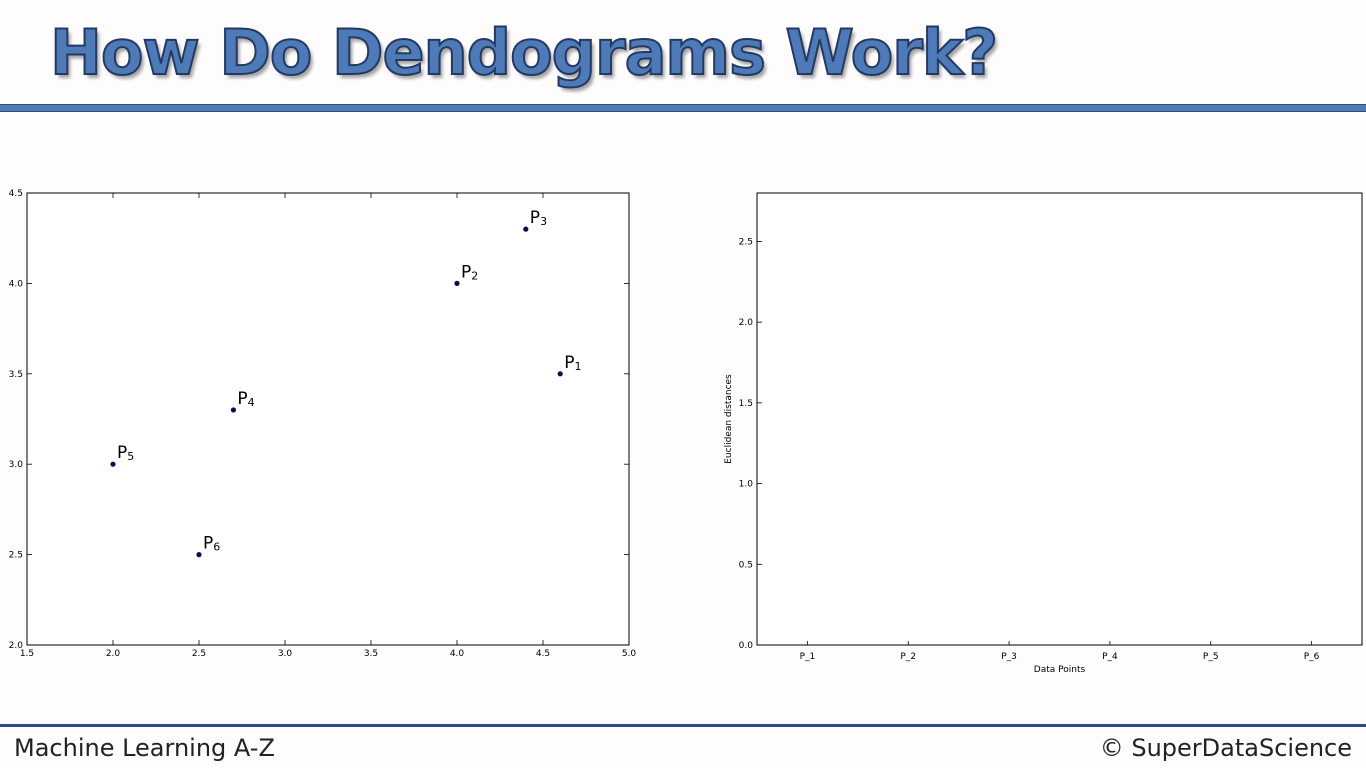 This screenshot has width=1366, height=768. What do you see at coordinates (746, 646) in the screenshot?
I see `y-tick-label: 0.0` at bounding box center [746, 646].